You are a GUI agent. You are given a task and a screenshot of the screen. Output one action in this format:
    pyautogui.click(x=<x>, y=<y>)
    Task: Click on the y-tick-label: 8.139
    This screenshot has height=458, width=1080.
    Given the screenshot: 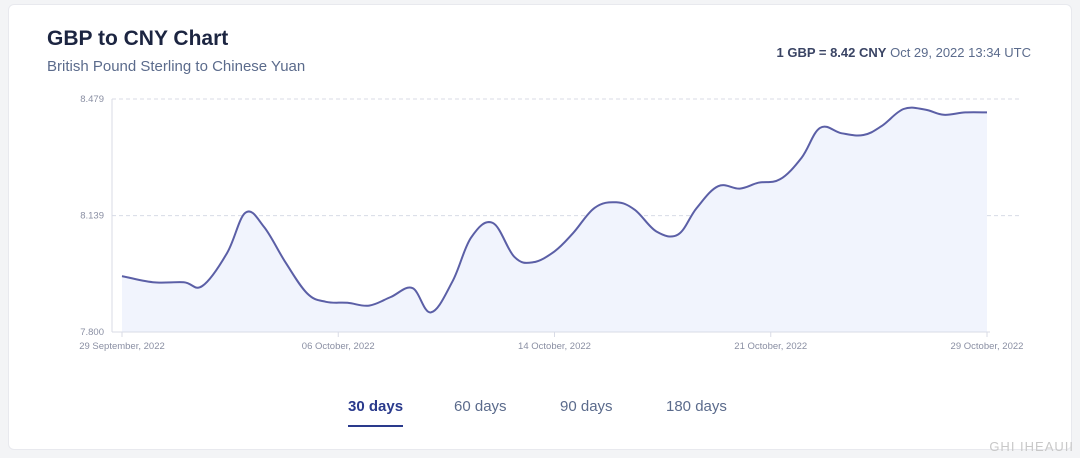 What is the action you would take?
    pyautogui.click(x=92, y=216)
    